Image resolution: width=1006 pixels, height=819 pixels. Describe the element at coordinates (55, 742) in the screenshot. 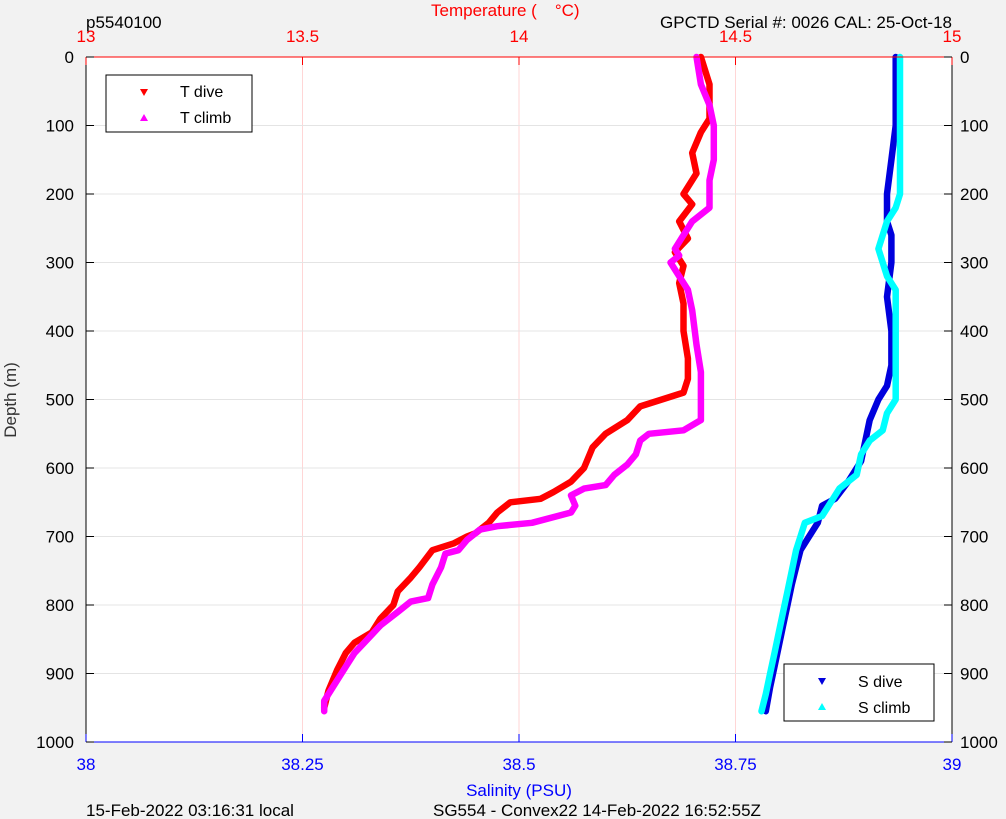

I see `depth-tick-label-left: 1000` at that location.